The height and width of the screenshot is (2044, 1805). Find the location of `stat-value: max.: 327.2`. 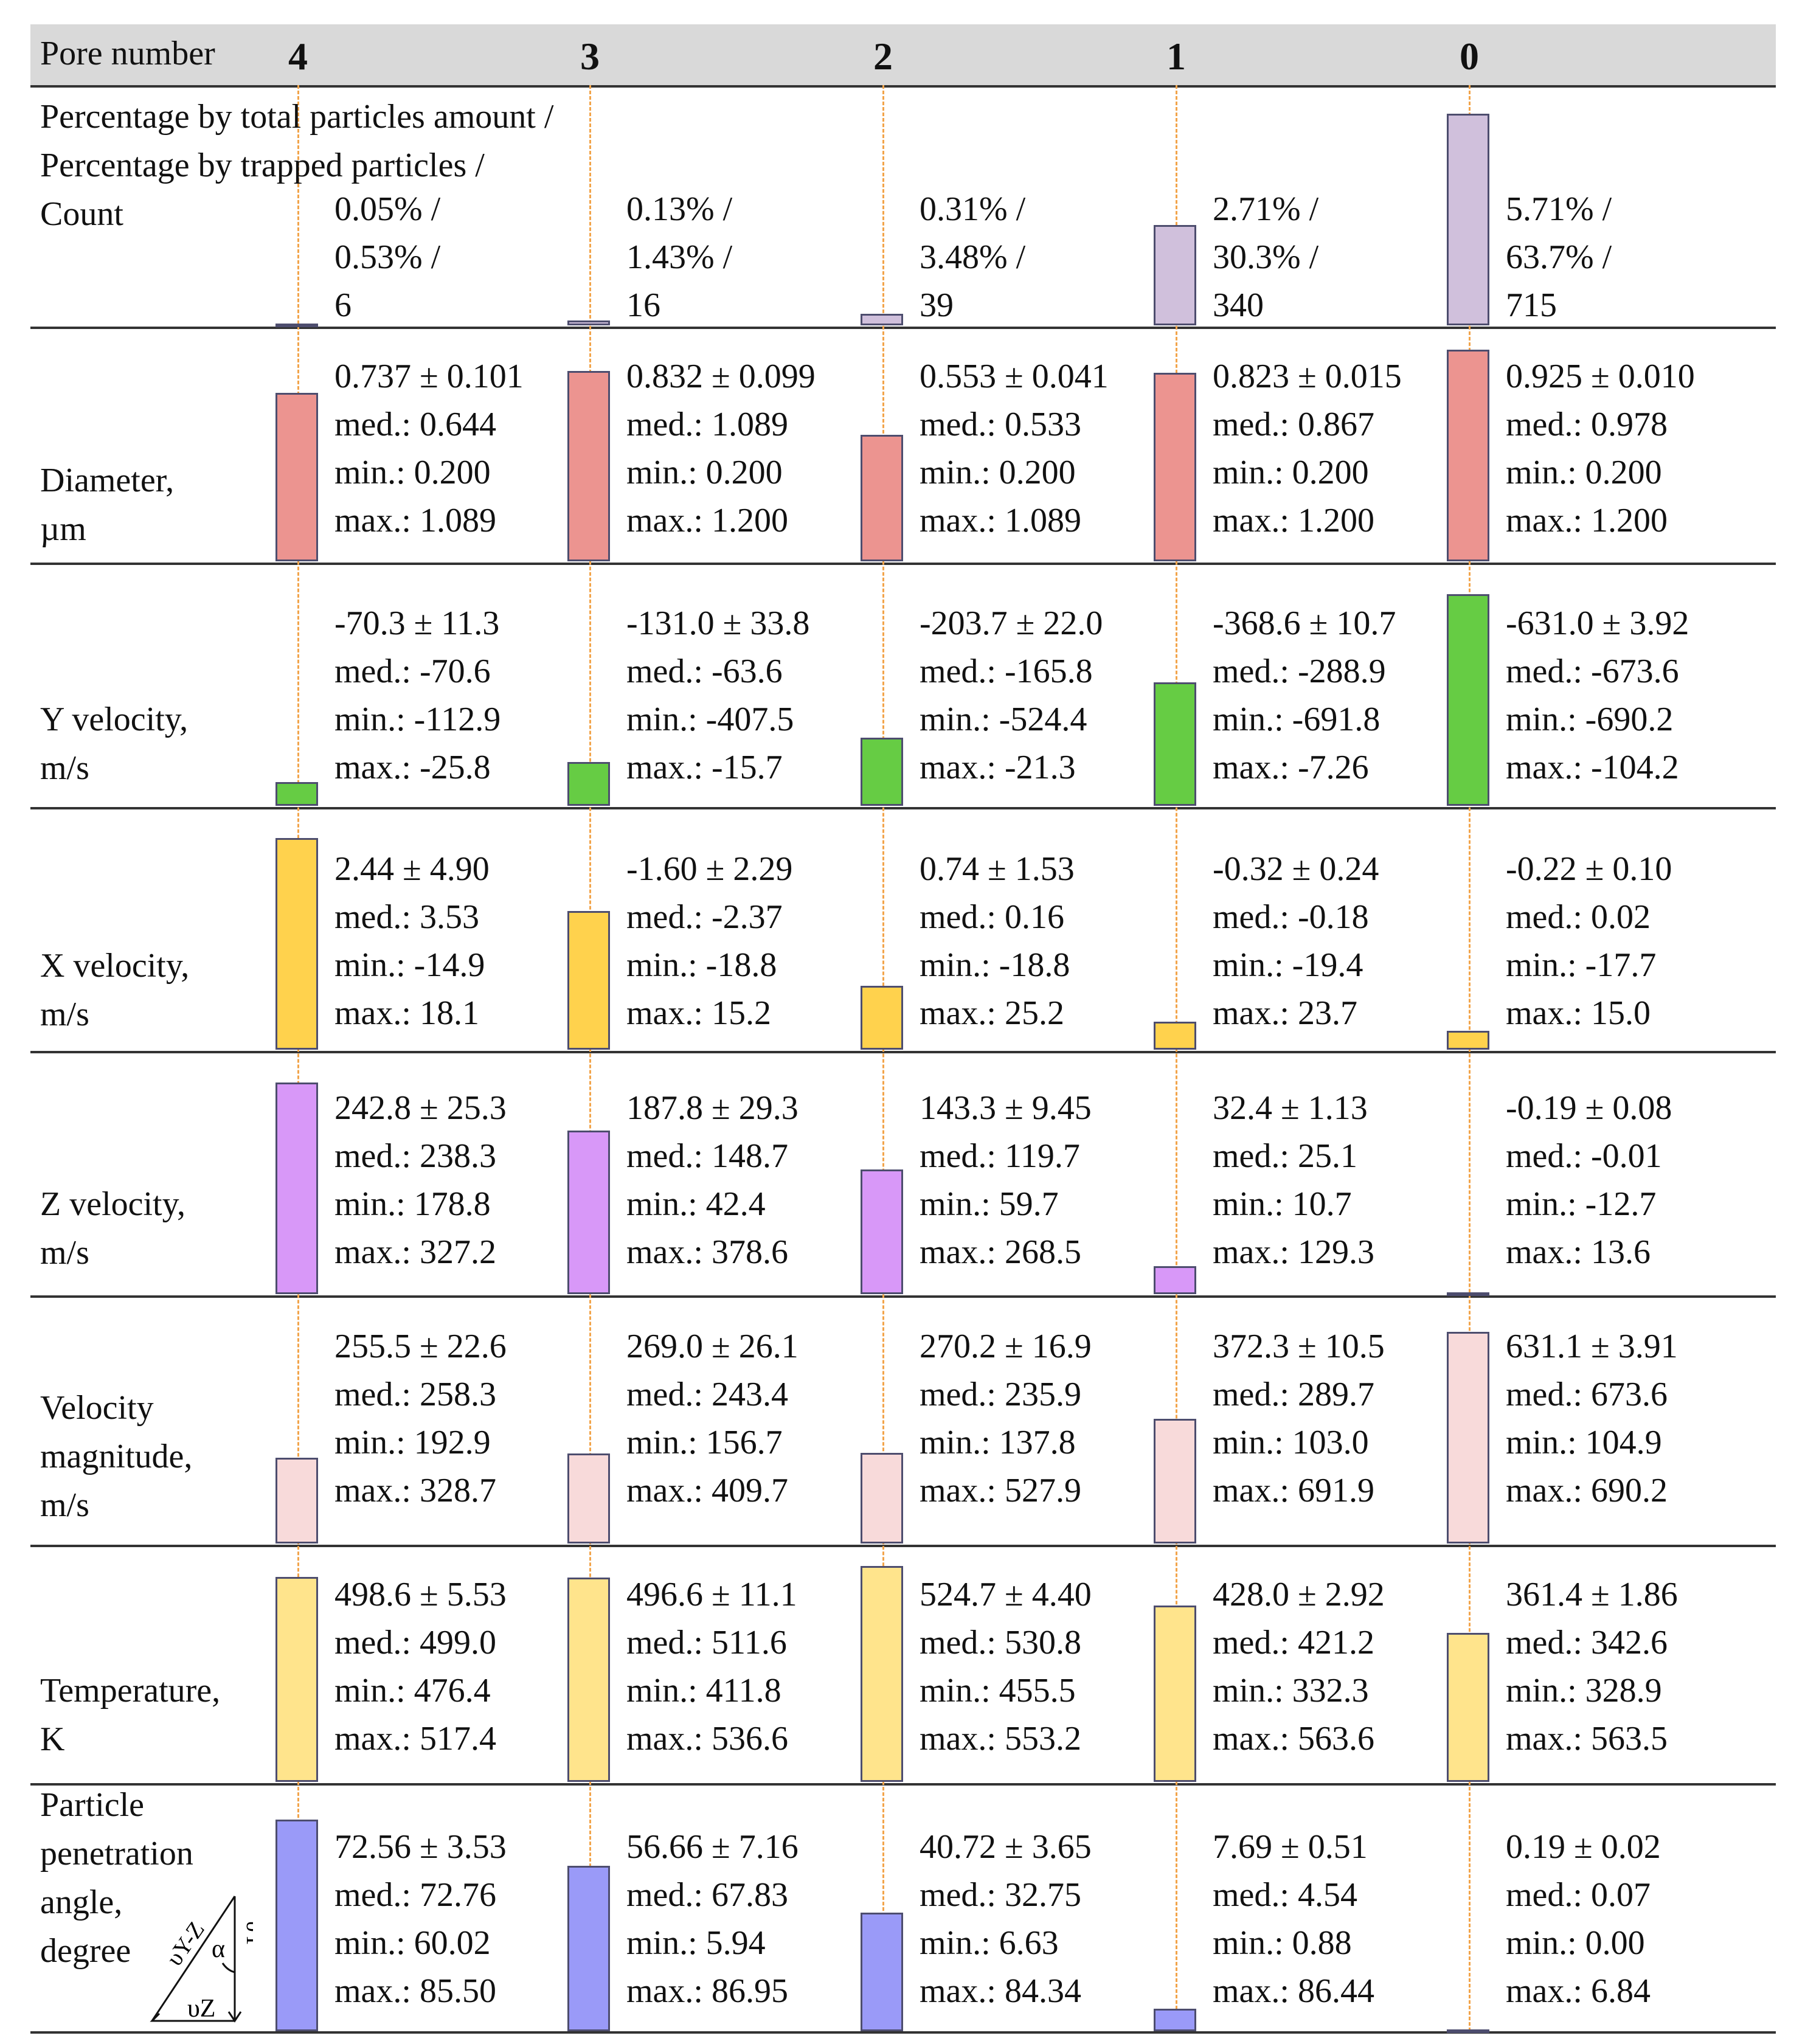

stat-value: max.: 327.2 is located at coordinates (415, 1252).